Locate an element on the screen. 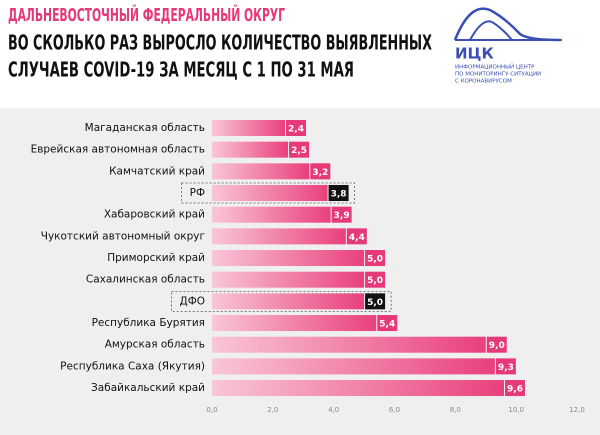 The width and height of the screenshot is (600, 435). x-tick-label: 8,0 is located at coordinates (455, 410).